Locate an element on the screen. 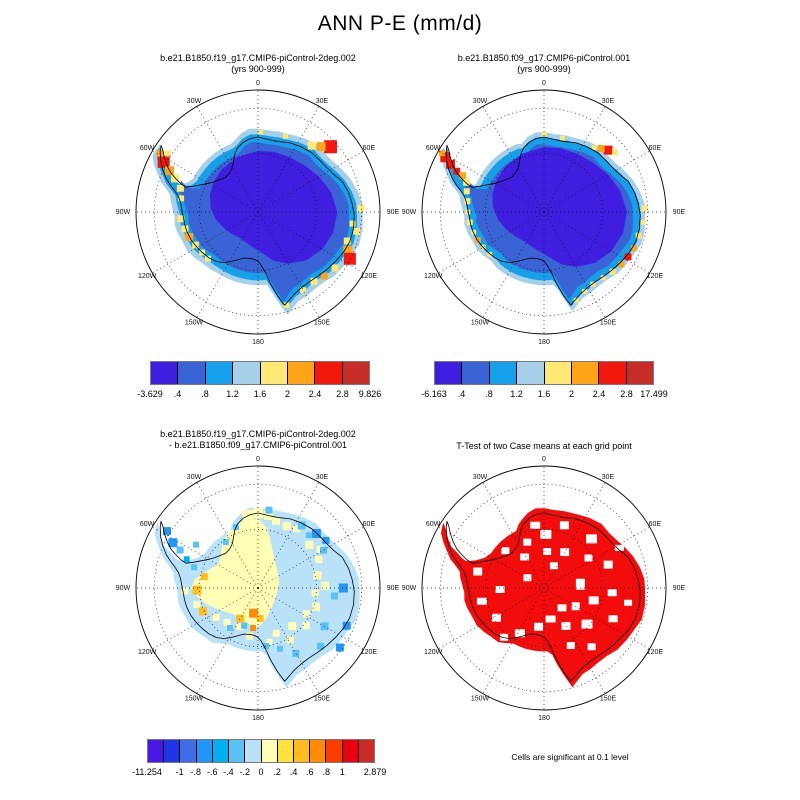  colorbar-labels-case1: -3.629 .4 .8 1.2 1.6 2 2.4 2.8 9.826 is located at coordinates (259, 395).